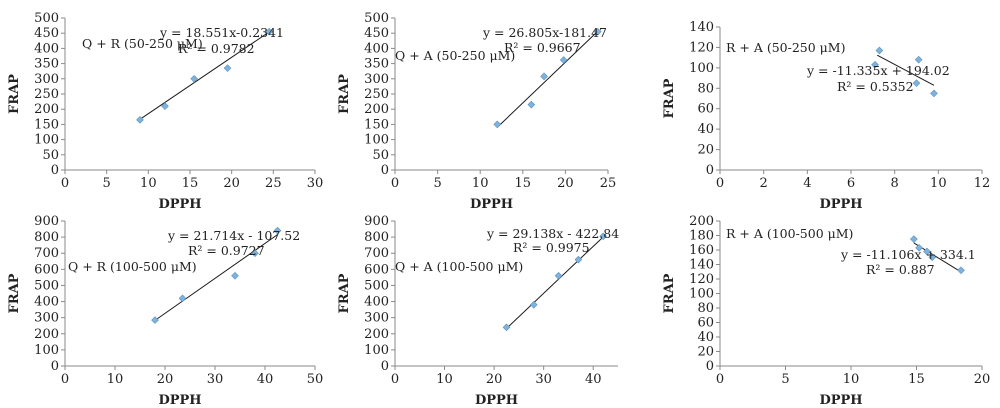 This screenshot has width=1000, height=408. What do you see at coordinates (705, 129) in the screenshot?
I see `y-tick-label: 40` at bounding box center [705, 129].